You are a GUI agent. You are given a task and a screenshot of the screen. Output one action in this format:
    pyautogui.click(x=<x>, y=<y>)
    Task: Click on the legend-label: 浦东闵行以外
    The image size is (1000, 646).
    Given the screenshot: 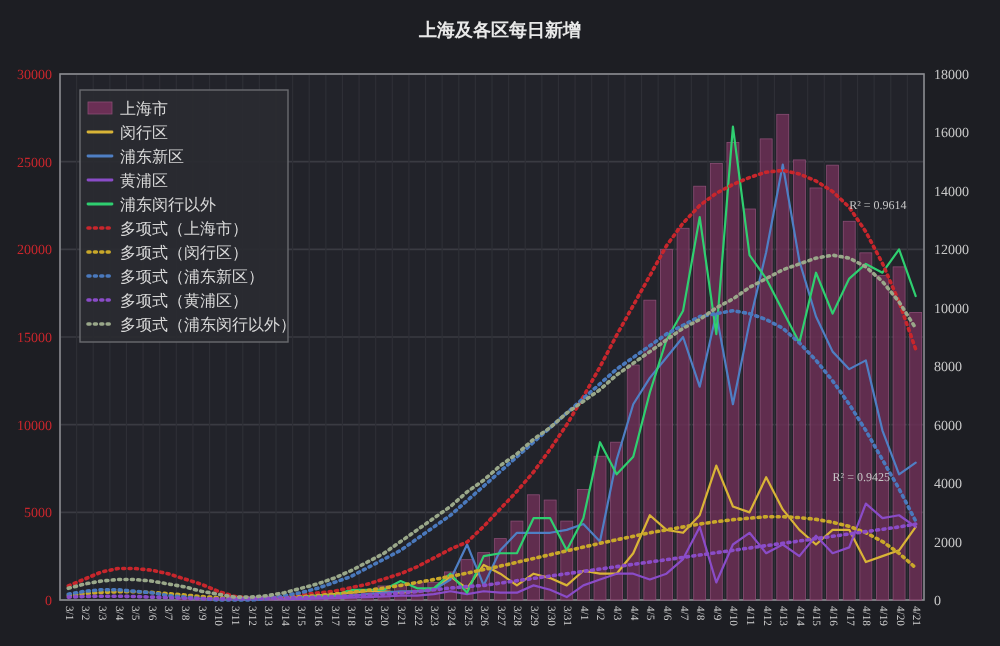 What is the action you would take?
    pyautogui.click(x=168, y=205)
    